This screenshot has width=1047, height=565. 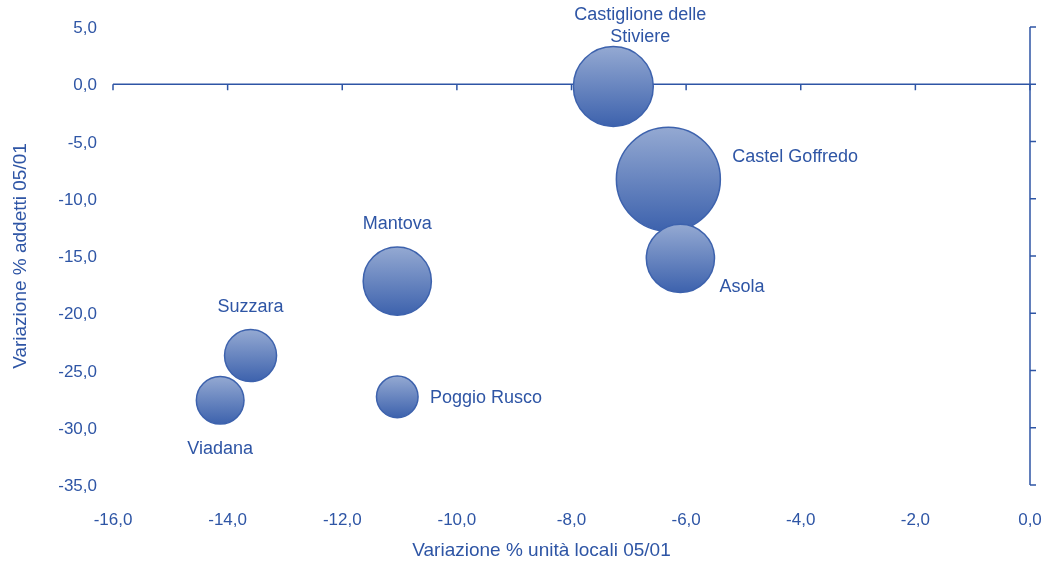 I want to click on y-tick-label: -25,0, so click(x=77, y=371).